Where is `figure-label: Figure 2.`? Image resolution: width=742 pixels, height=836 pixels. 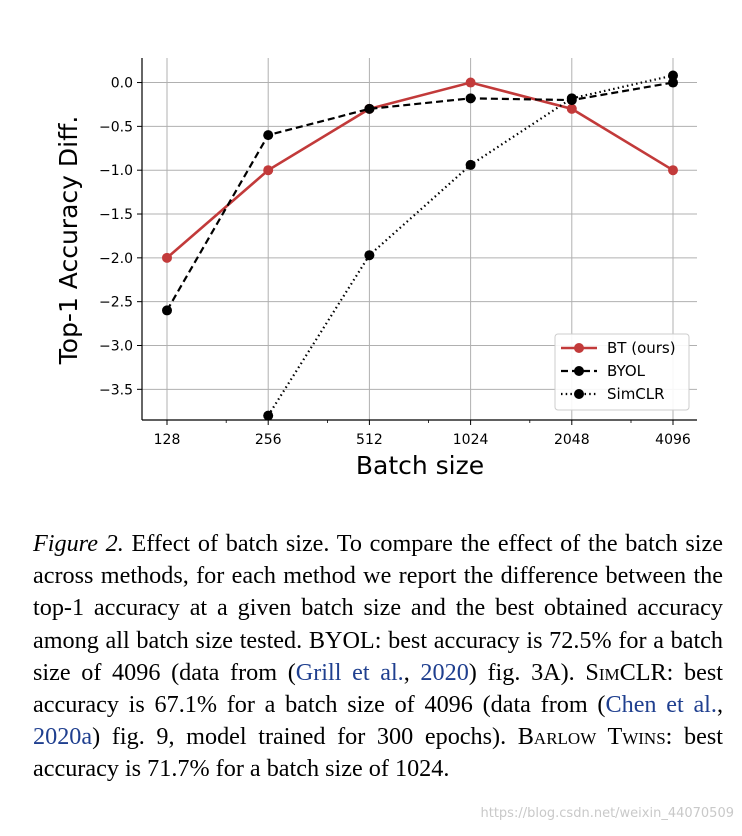
figure-label: Figure 2. is located at coordinates (78, 543).